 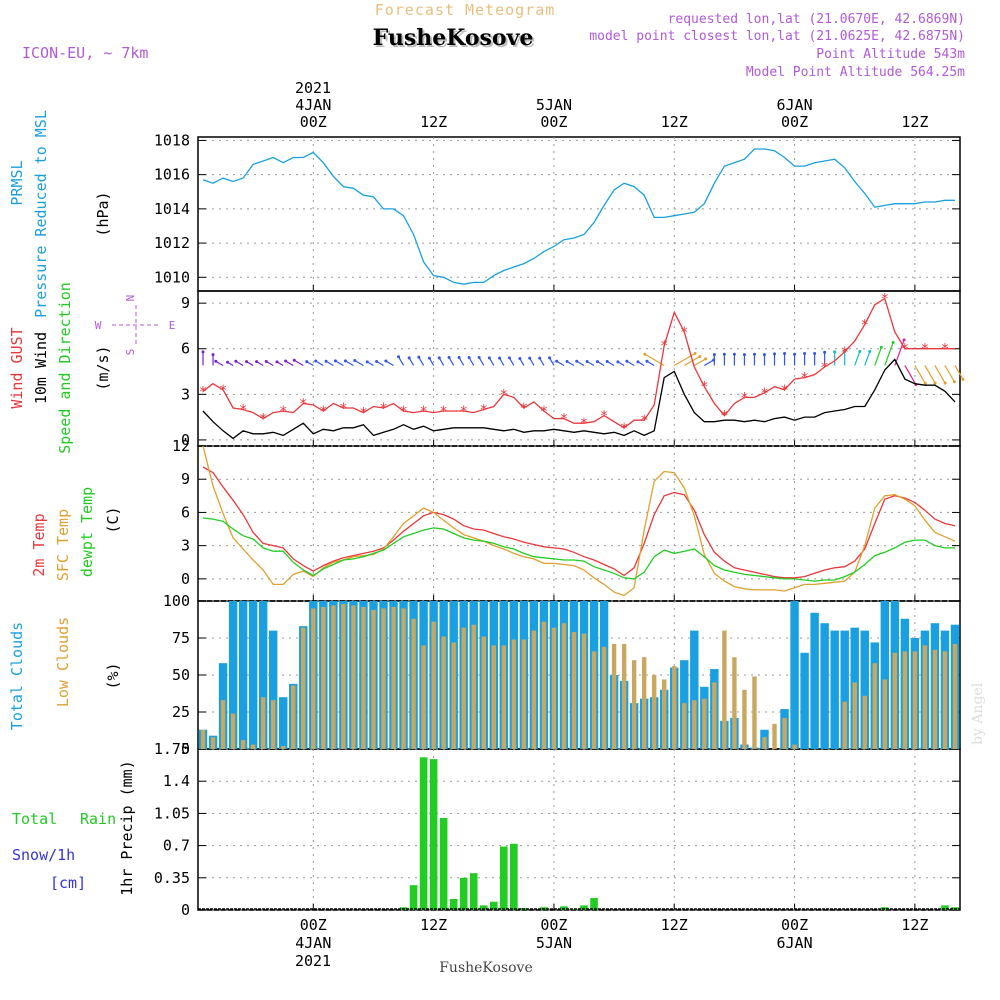 What do you see at coordinates (85, 53) in the screenshot?
I see `model-label: ICON-EU, ~ 7km` at bounding box center [85, 53].